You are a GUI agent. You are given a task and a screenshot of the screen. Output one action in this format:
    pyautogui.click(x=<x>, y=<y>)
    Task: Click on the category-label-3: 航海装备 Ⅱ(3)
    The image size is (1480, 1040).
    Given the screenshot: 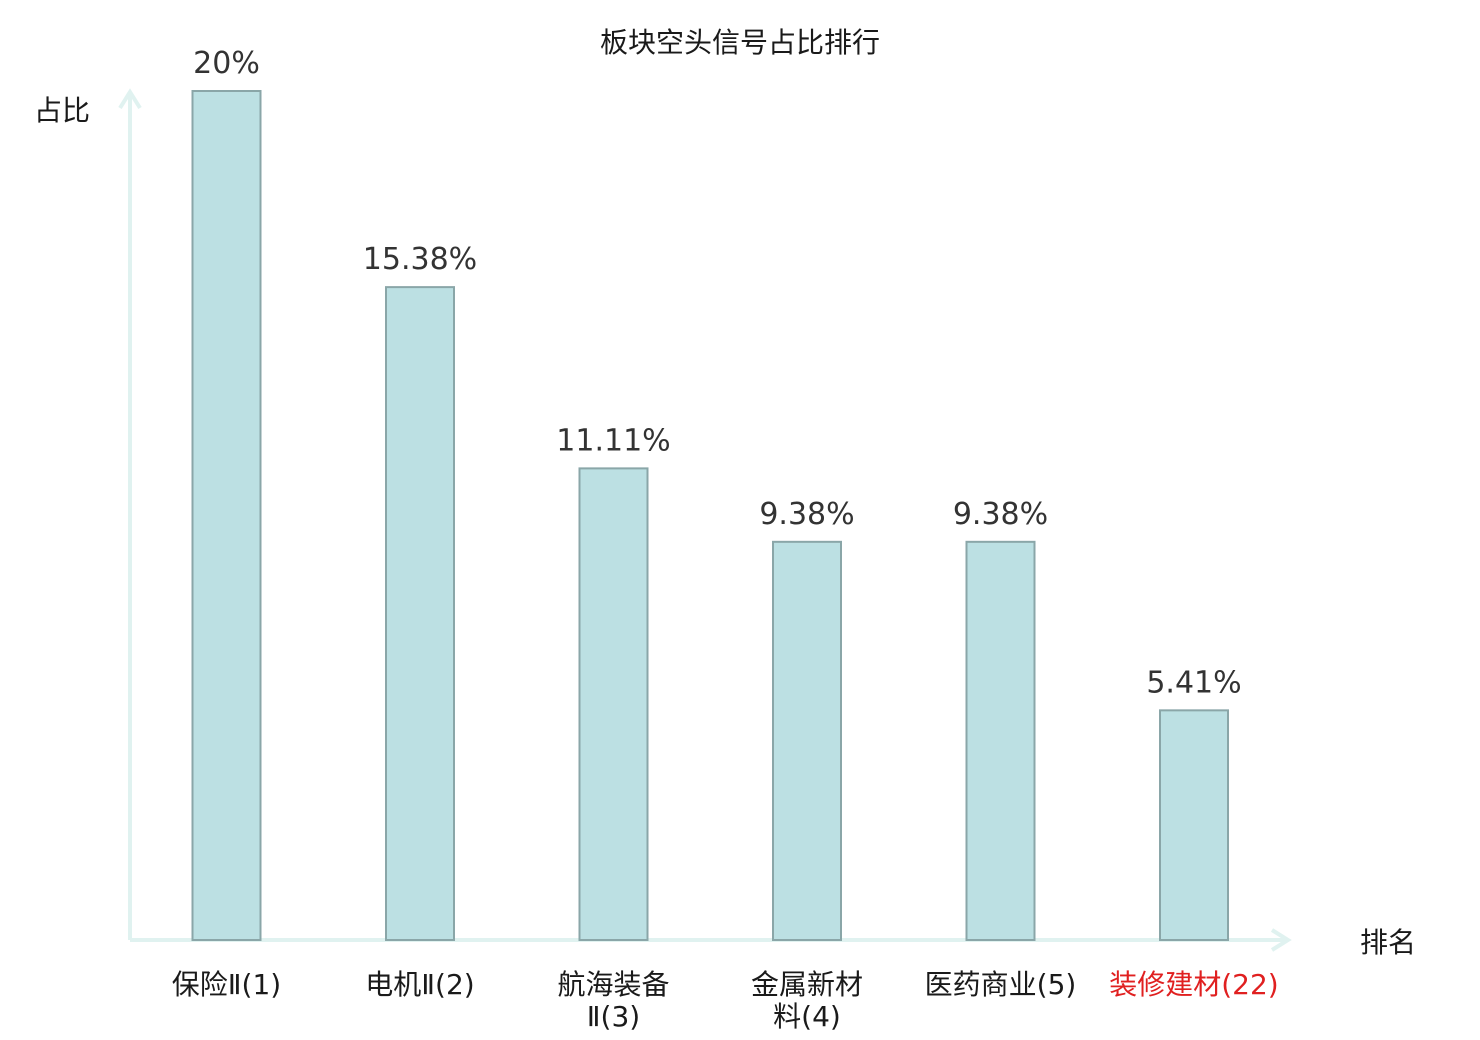 What is the action you would take?
    pyautogui.click(x=613, y=1000)
    